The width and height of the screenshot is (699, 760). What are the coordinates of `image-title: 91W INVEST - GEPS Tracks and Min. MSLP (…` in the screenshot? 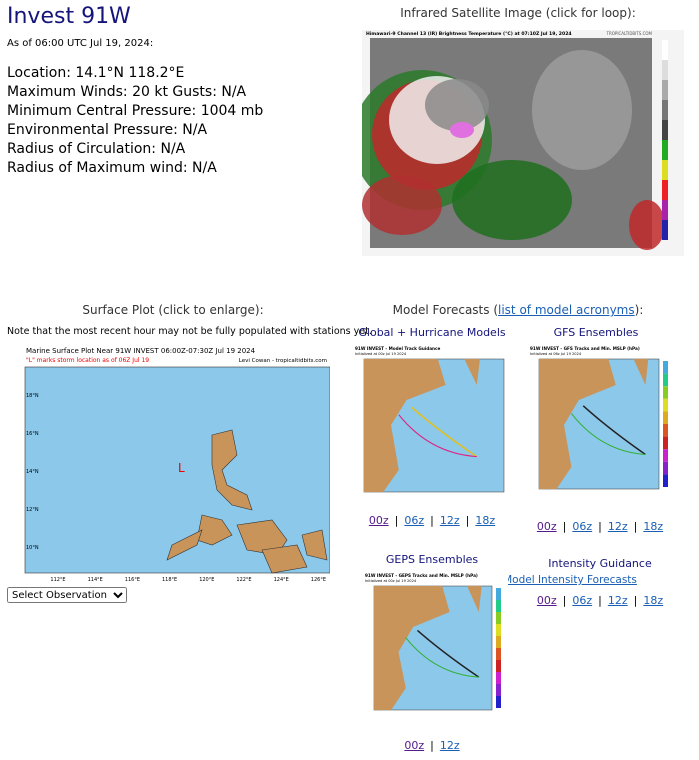 It's located at (421, 575).